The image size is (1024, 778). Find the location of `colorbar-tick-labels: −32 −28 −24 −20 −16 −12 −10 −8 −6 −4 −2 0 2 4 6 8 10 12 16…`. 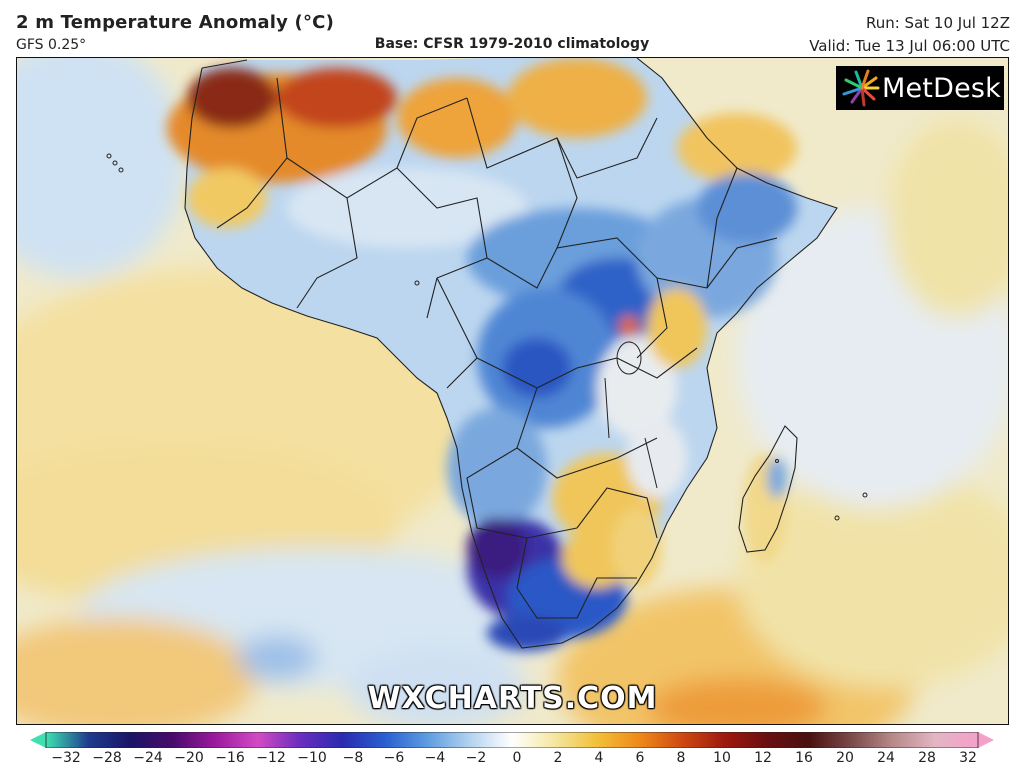

colorbar-tick-labels: −32 −28 −24 −20 −16 −12 −10 −8 −6 −4 −2 0 2 4 6 8 10 12 16… is located at coordinates (512, 760).